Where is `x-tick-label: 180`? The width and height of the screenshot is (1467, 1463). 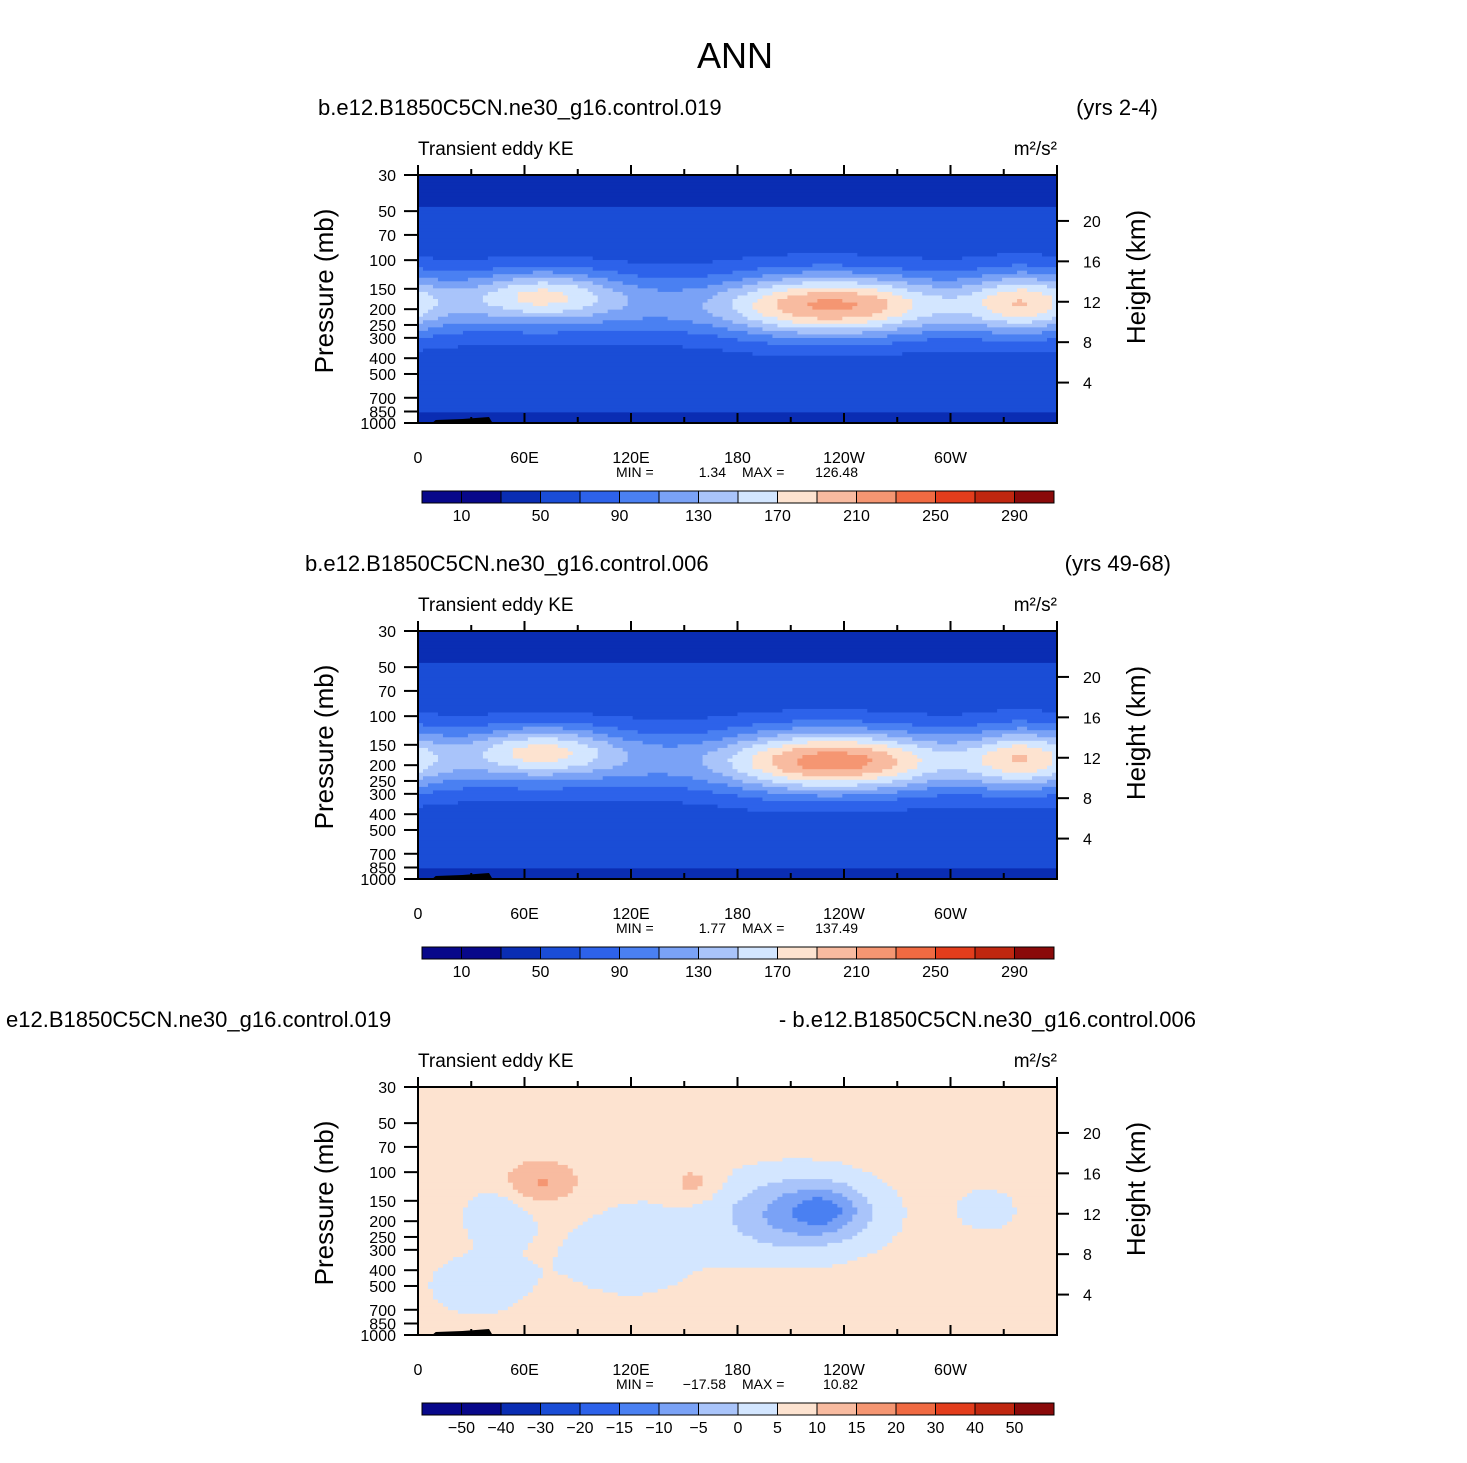 x-tick-label: 180 is located at coordinates (737, 458).